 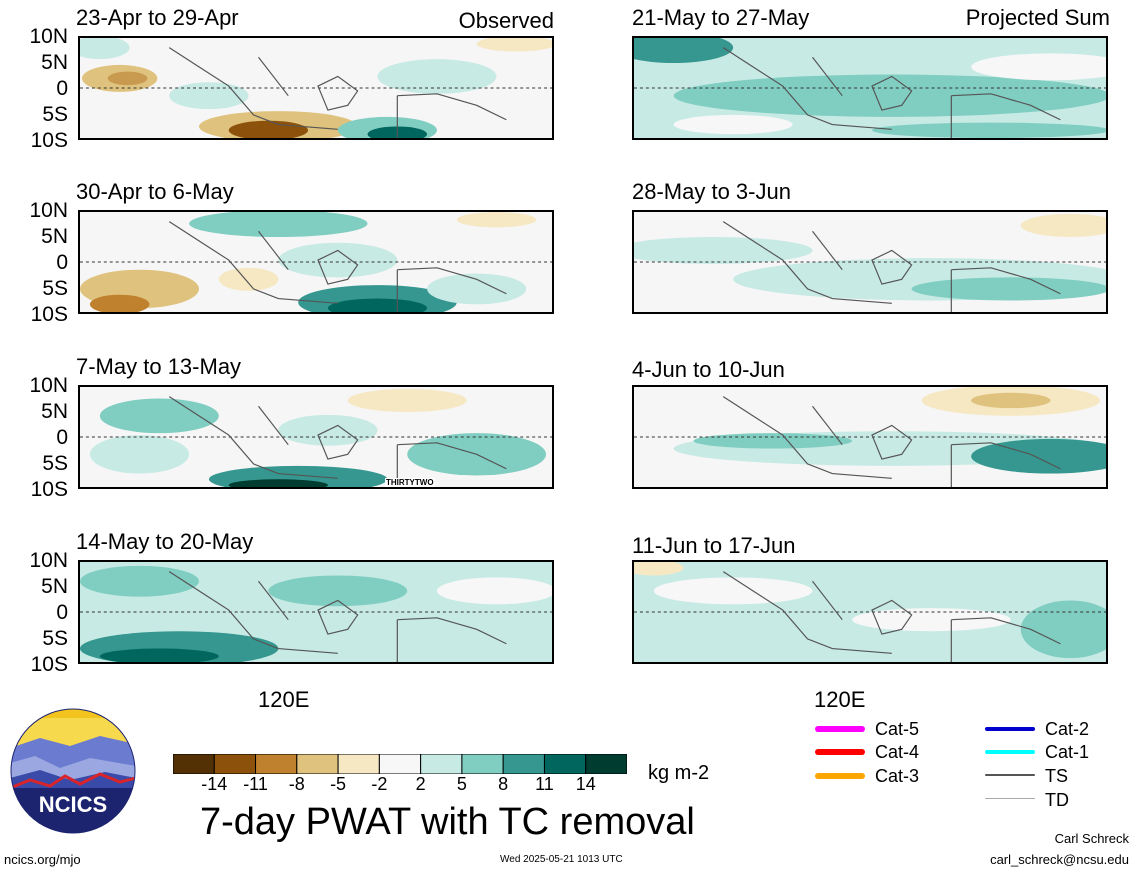 I want to click on legend-swatch-cat1, so click(x=1010, y=752).